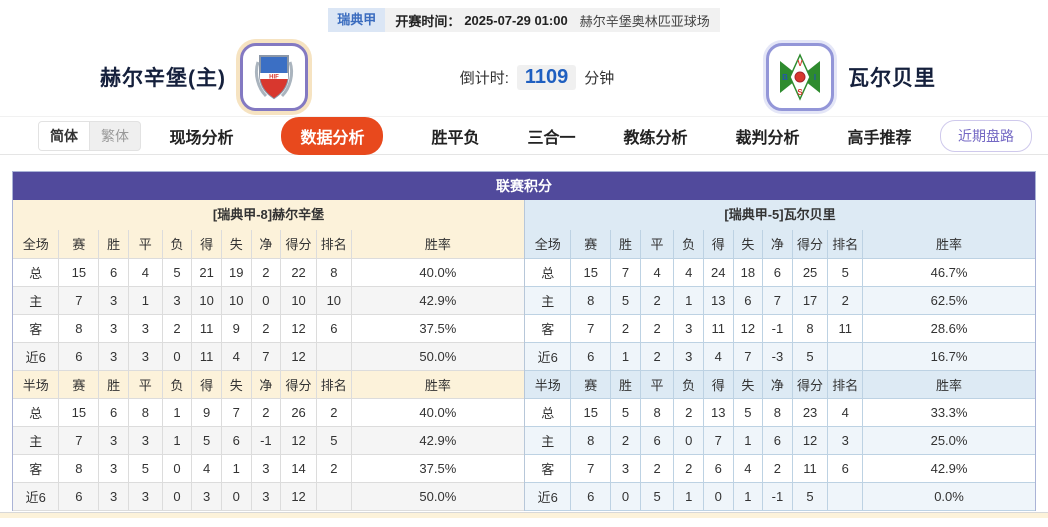 The height and width of the screenshot is (527, 1048). What do you see at coordinates (36, 272) in the screenshot?
I see `row-label: 总` at bounding box center [36, 272].